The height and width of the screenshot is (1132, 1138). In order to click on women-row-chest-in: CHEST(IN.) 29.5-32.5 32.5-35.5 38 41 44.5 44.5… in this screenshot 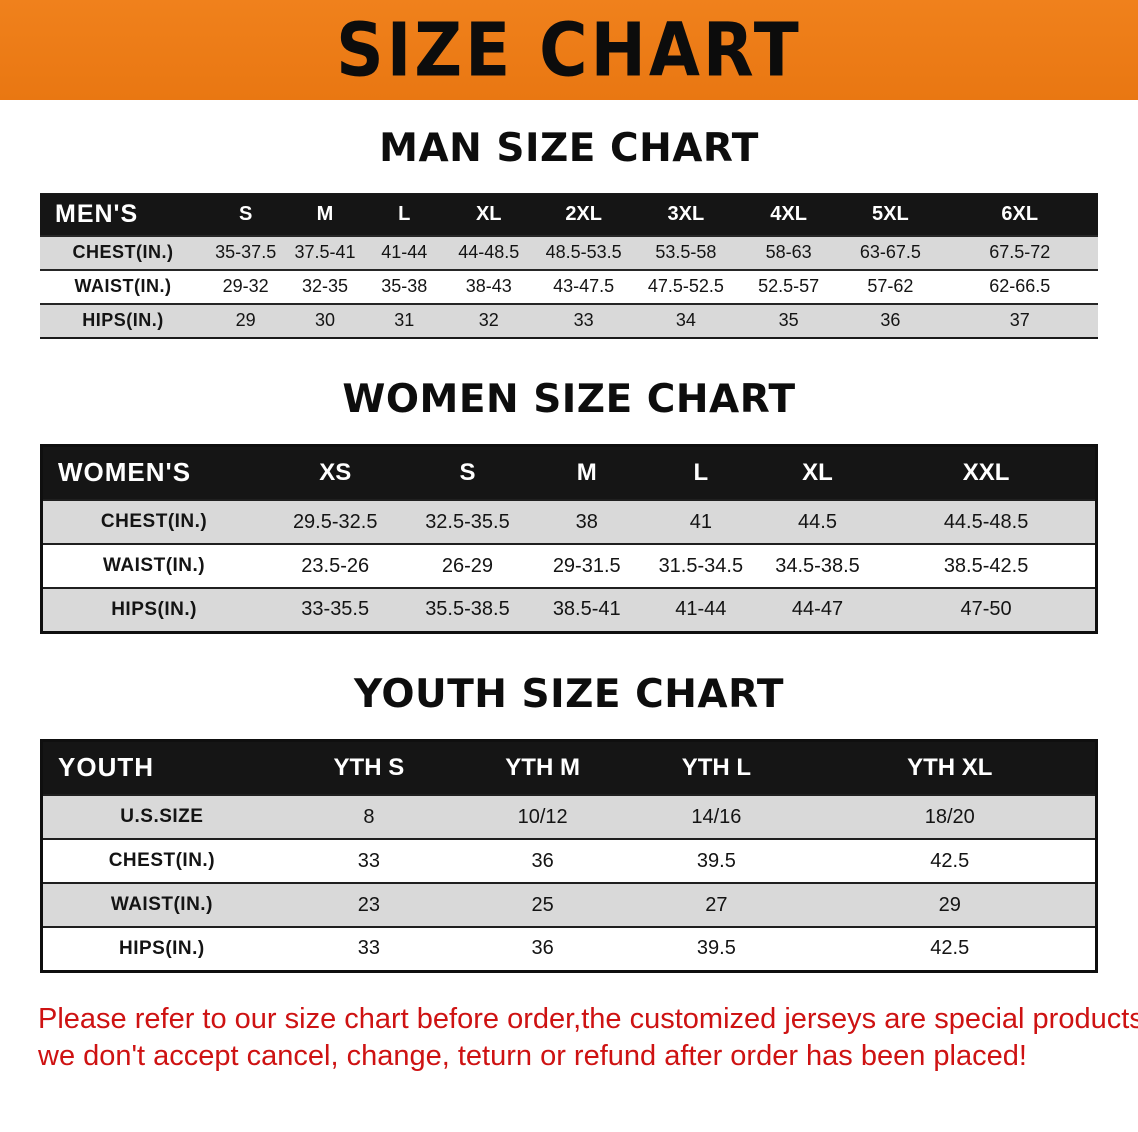, I will do `click(569, 522)`.